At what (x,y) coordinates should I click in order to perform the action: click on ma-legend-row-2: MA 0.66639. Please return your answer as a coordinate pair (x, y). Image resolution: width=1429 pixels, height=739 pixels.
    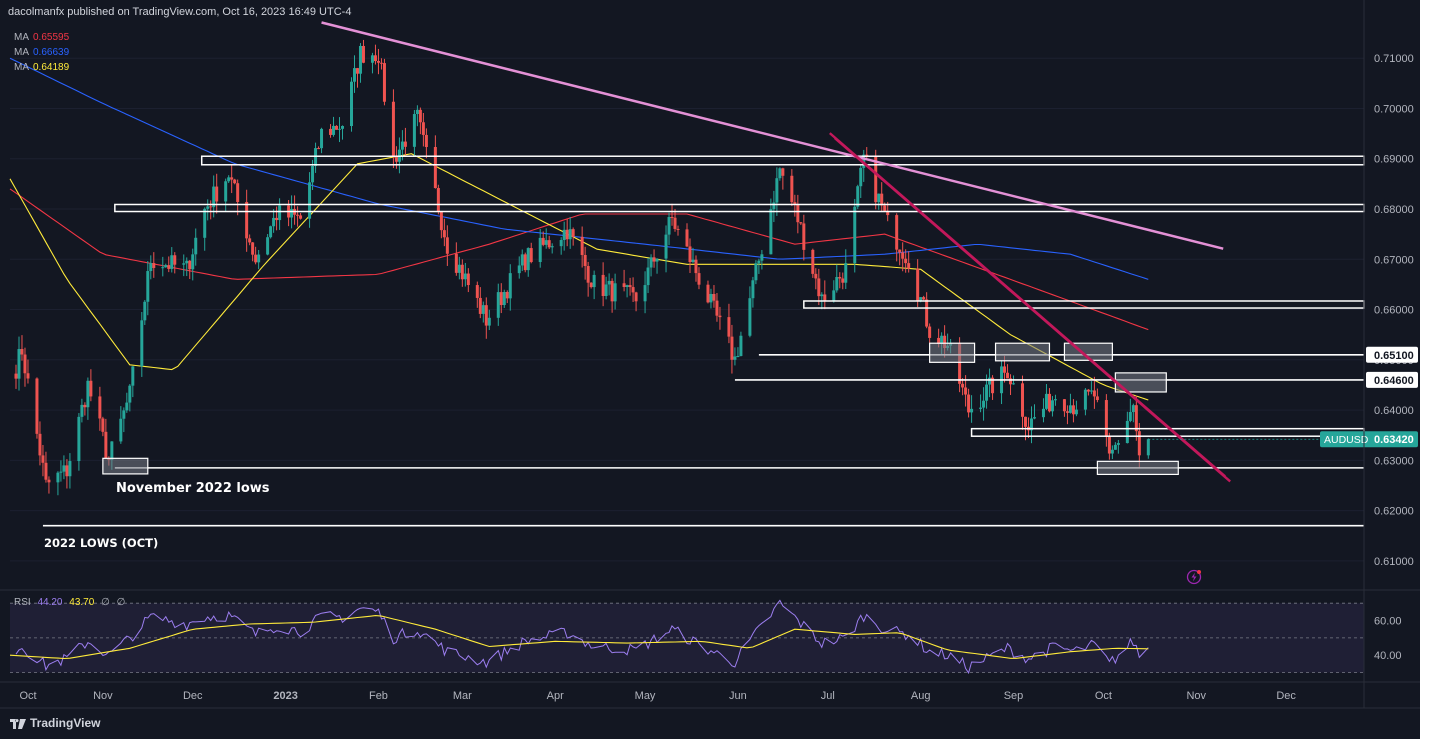
    Looking at the image, I should click on (41, 52).